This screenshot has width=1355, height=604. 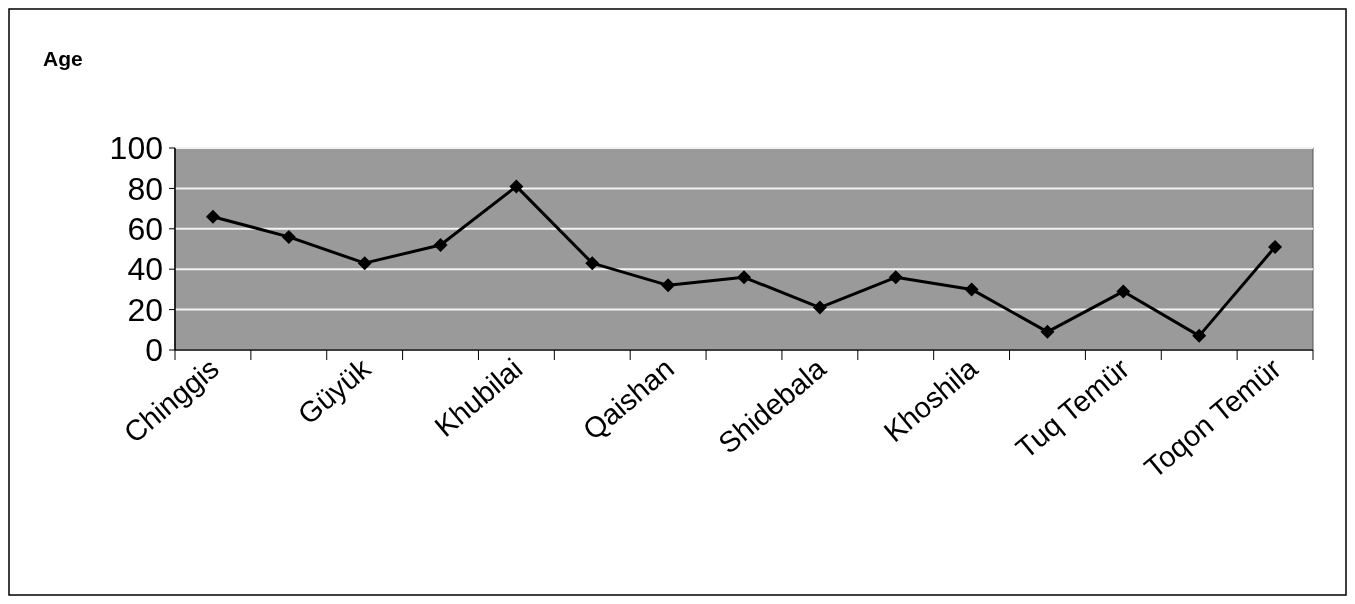 What do you see at coordinates (63, 58) in the screenshot?
I see `y-axis-title: Age` at bounding box center [63, 58].